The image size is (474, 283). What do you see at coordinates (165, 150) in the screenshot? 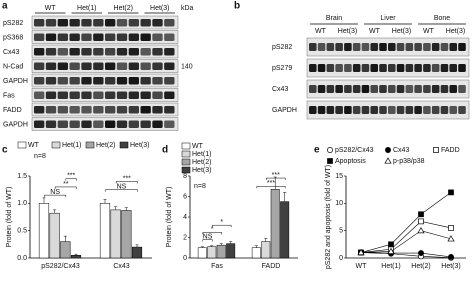
I see `panel-label: d` at bounding box center [165, 150].